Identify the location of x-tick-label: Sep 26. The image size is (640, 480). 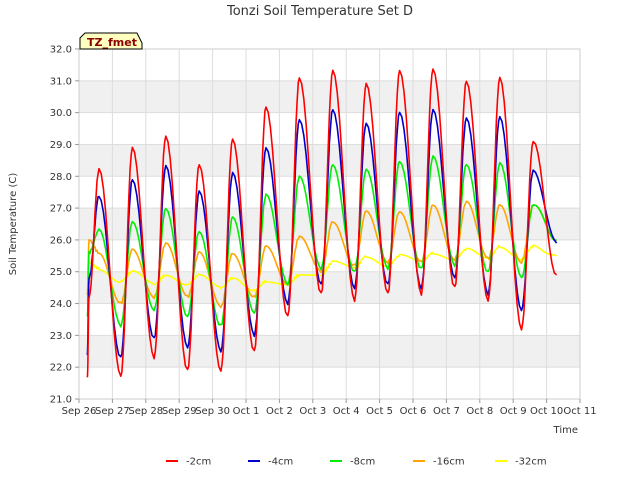
(79, 411).